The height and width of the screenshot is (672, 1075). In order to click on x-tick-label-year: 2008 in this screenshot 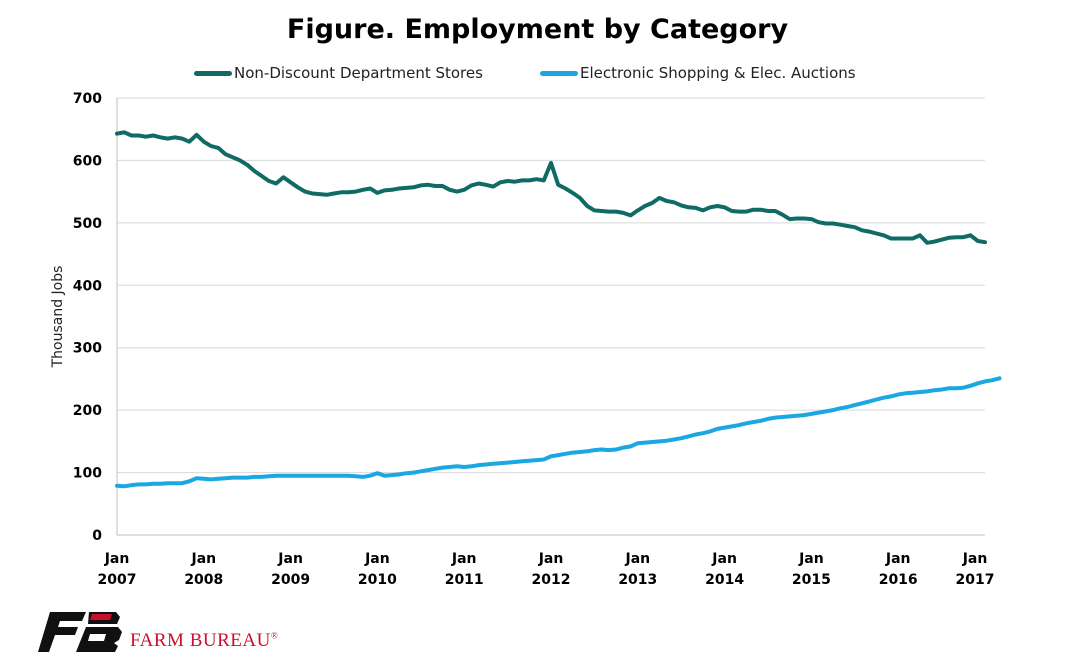, I will do `click(203, 580)`.